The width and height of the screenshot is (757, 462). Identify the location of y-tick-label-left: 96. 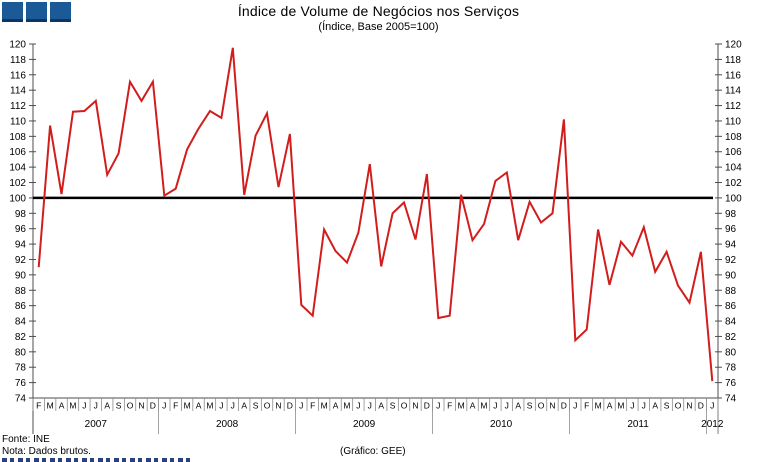
(21, 229).